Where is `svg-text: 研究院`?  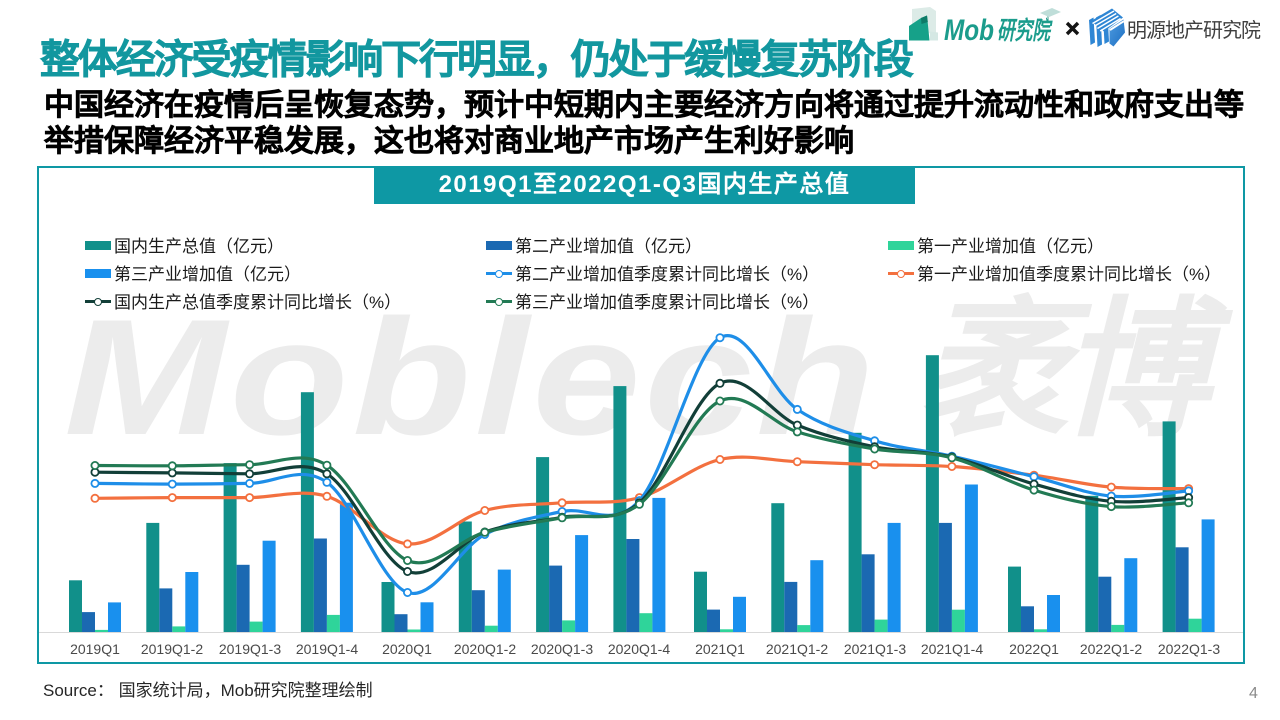 svg-text: 研究院 is located at coordinates (1025, 31).